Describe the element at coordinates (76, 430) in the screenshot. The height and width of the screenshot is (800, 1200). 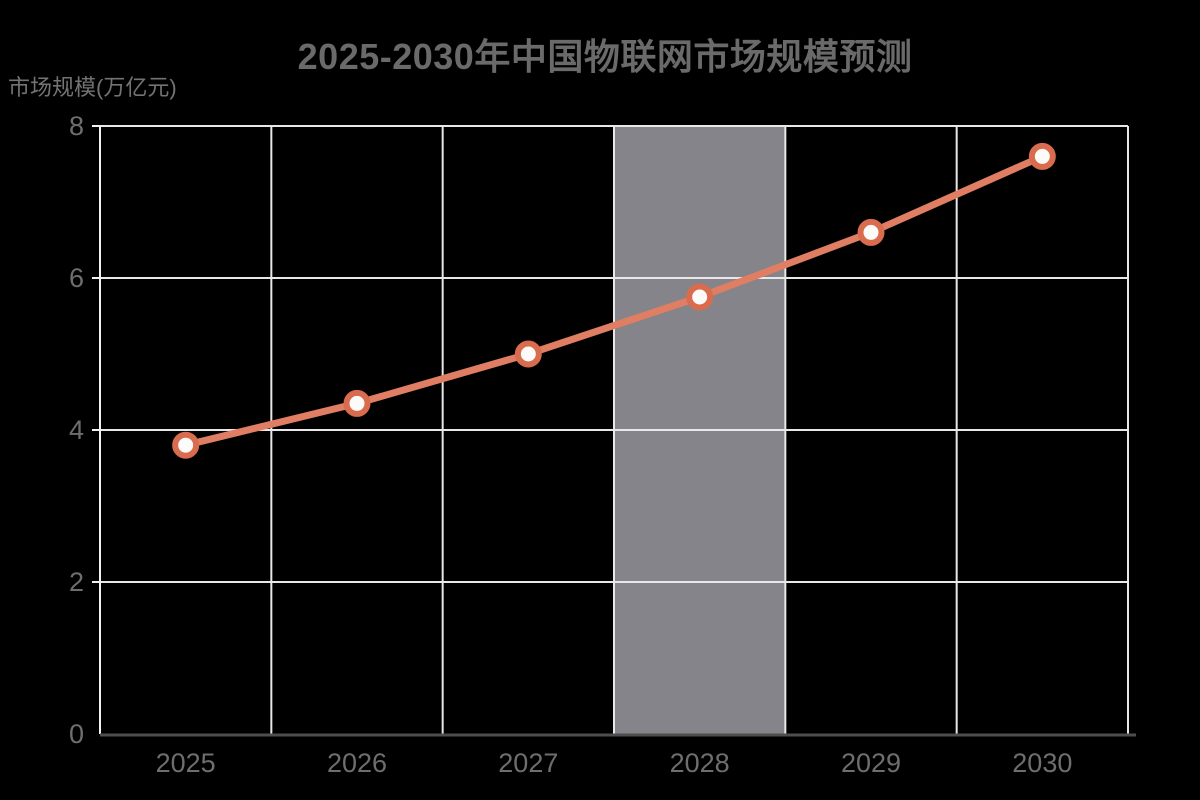
I see `y-tick-label: 4` at that location.